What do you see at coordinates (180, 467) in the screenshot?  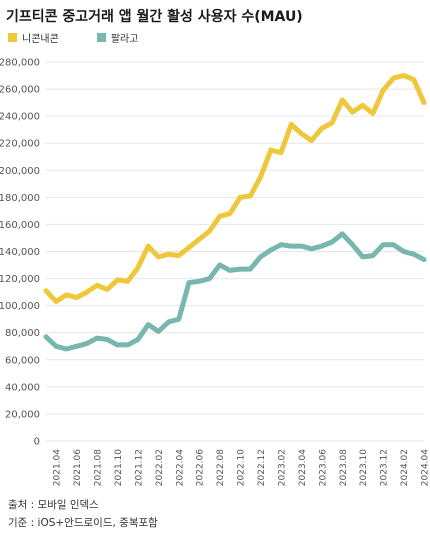 I see `x-tick-label: 2022.04` at bounding box center [180, 467].